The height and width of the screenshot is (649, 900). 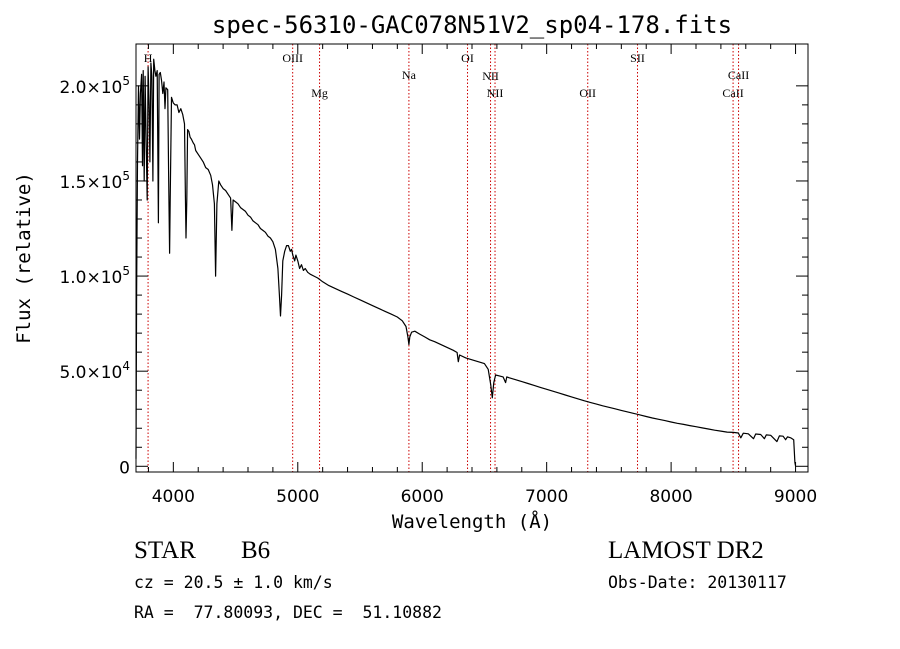 I want to click on y-tick-mantissa: 0, so click(x=124, y=468).